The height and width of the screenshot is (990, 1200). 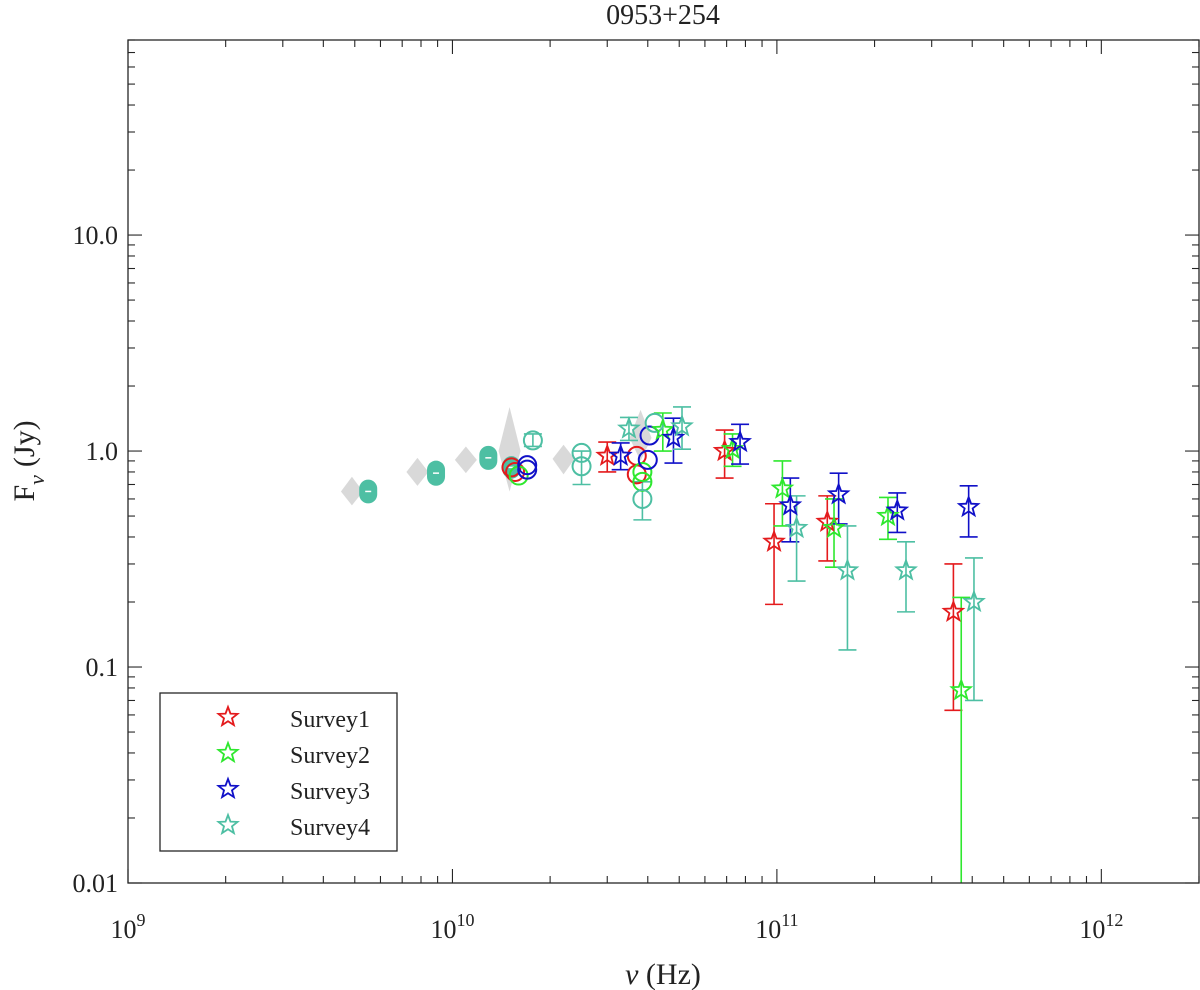 What do you see at coordinates (663, 15) in the screenshot?
I see `chart-title: 0953+254` at bounding box center [663, 15].